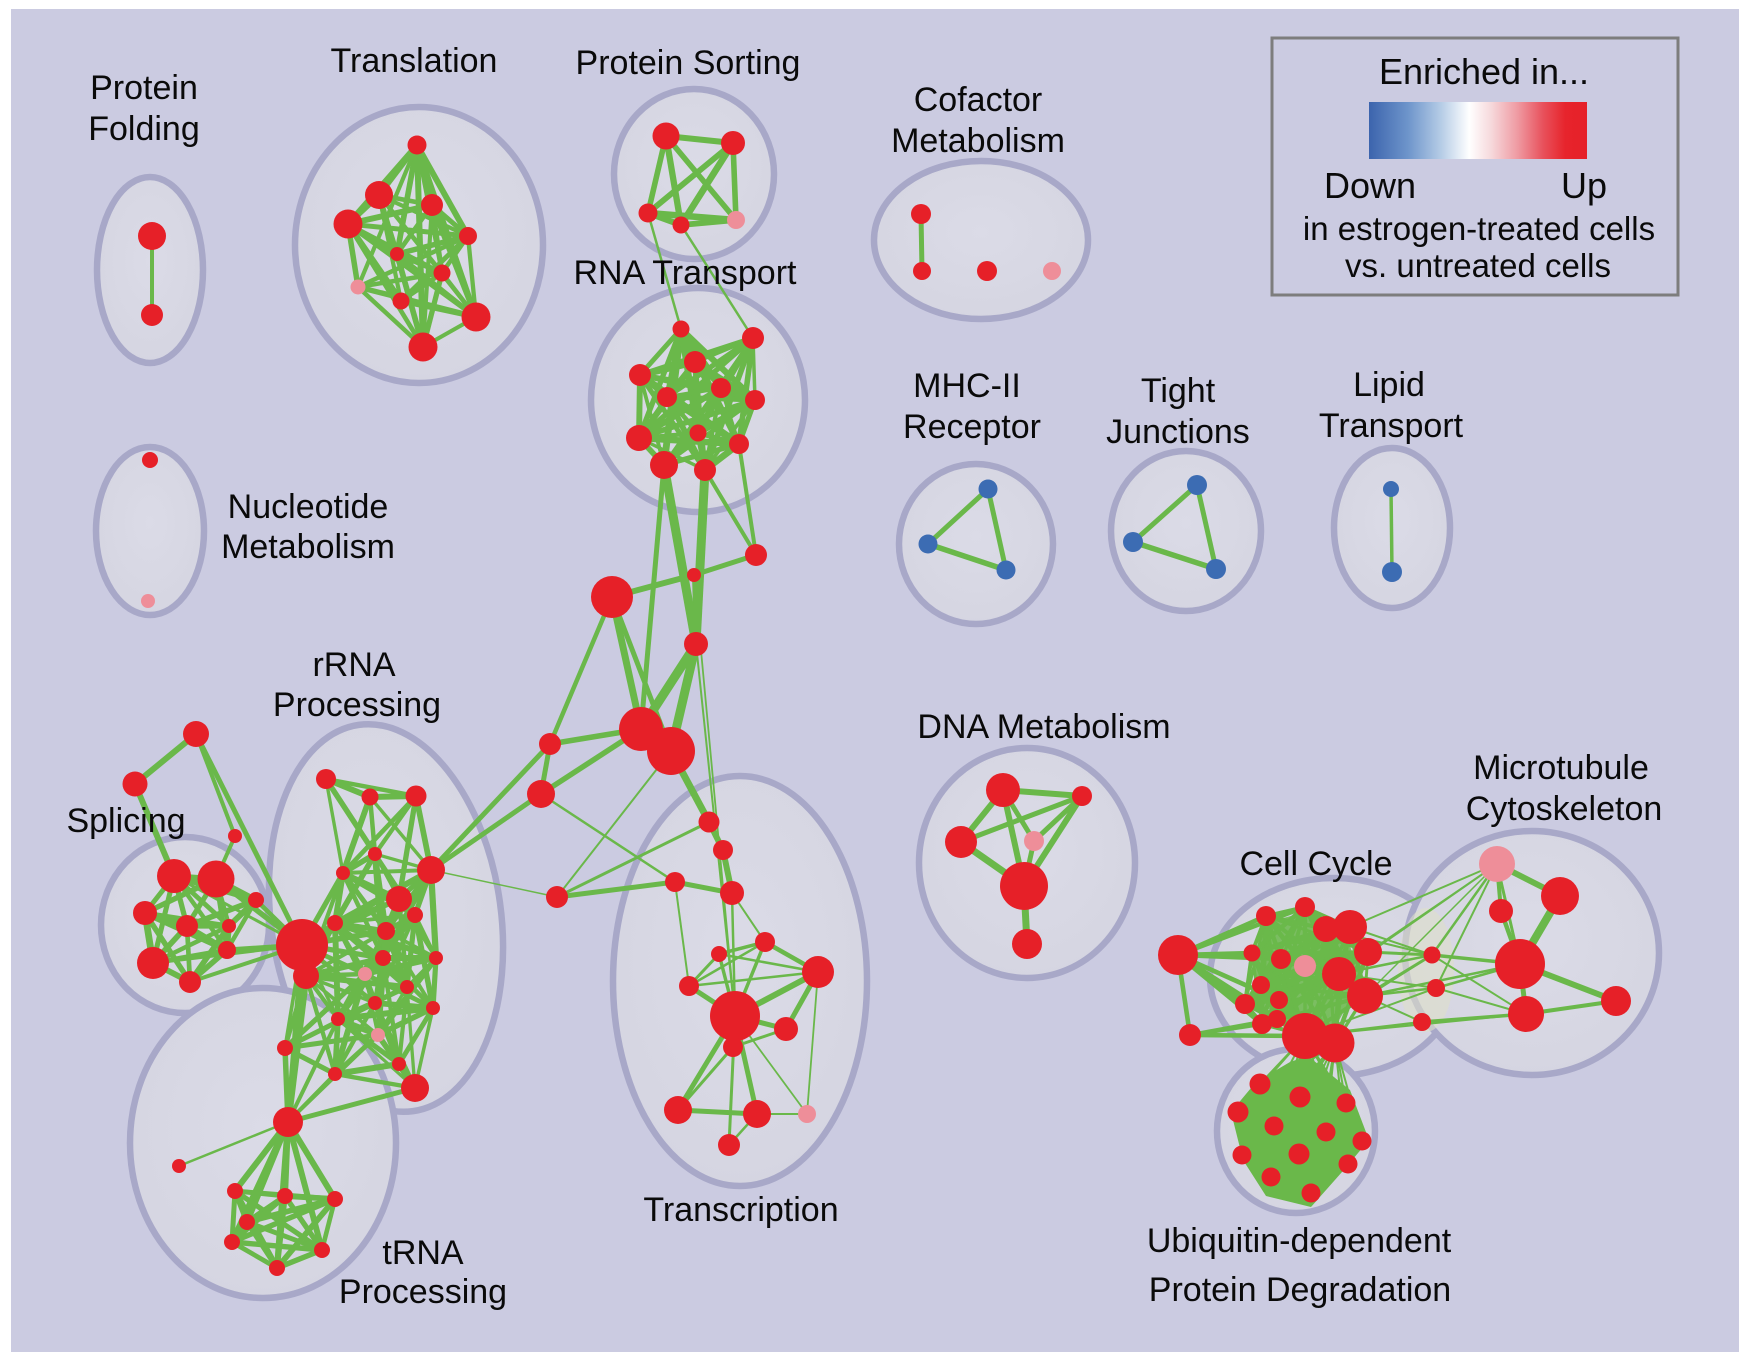 The image size is (1750, 1365). What do you see at coordinates (125, 821) in the screenshot?
I see `svg-text: Splicing` at bounding box center [125, 821].